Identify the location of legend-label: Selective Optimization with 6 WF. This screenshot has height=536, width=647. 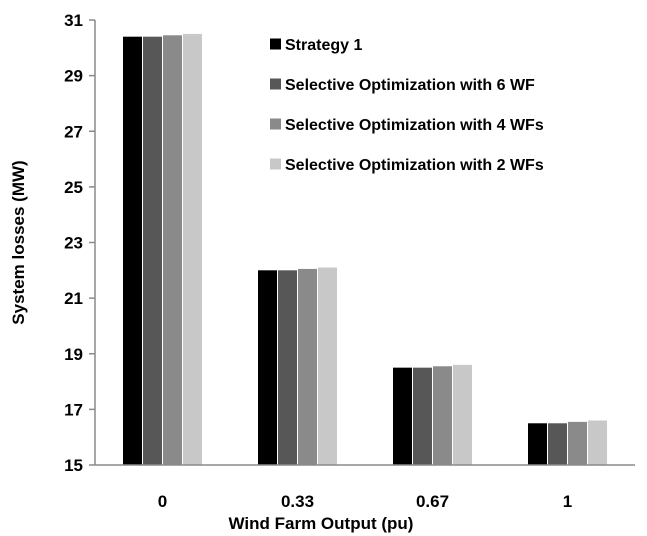
(410, 85).